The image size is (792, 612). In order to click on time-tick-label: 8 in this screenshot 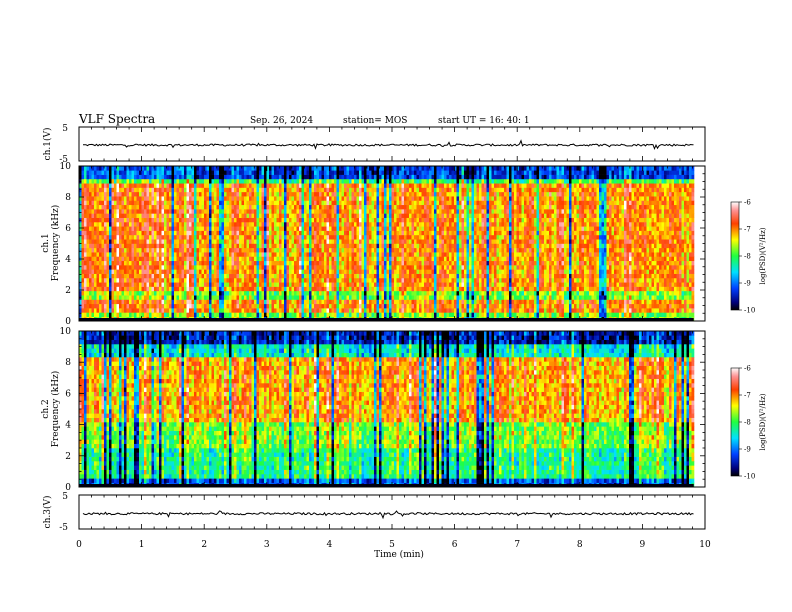, I will do `click(580, 545)`.